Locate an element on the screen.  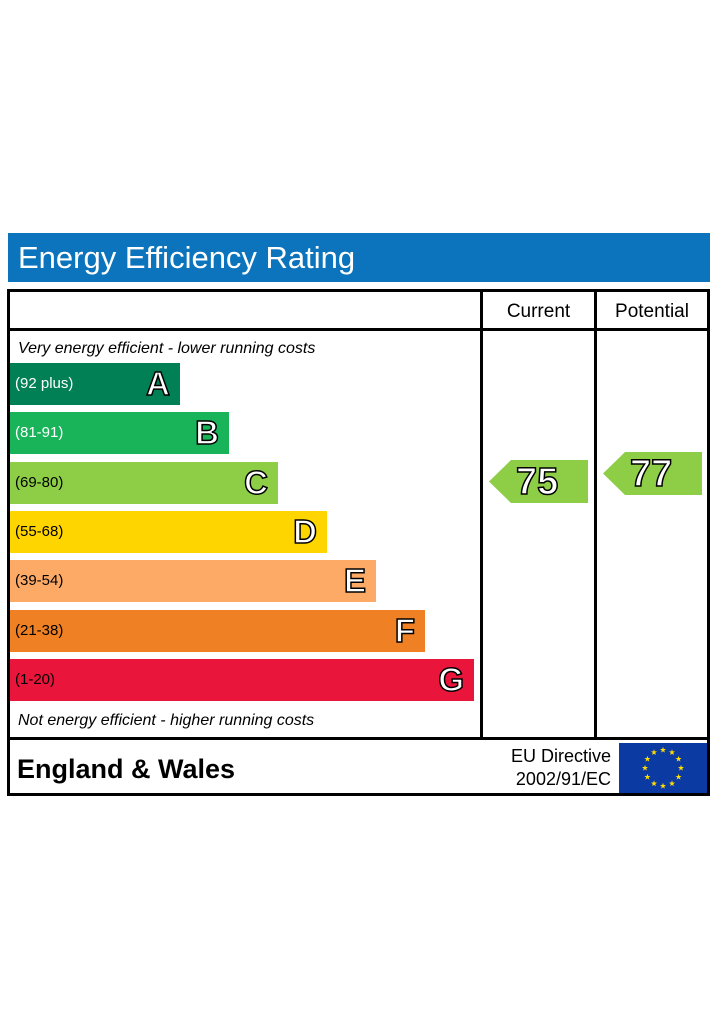
current-rating-pointer: 75 is located at coordinates (538, 481).